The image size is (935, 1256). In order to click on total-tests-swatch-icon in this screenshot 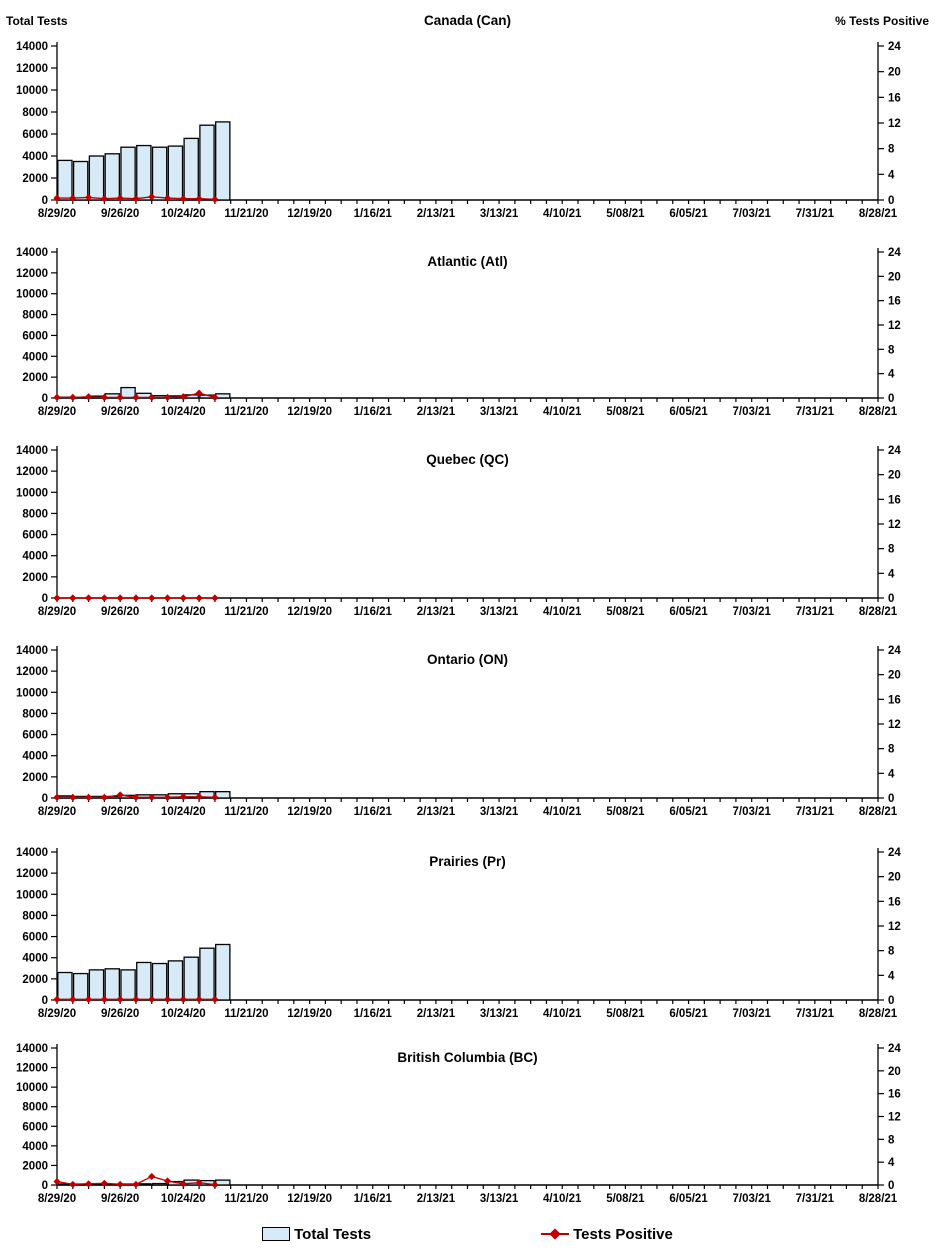, I will do `click(276, 1234)`.